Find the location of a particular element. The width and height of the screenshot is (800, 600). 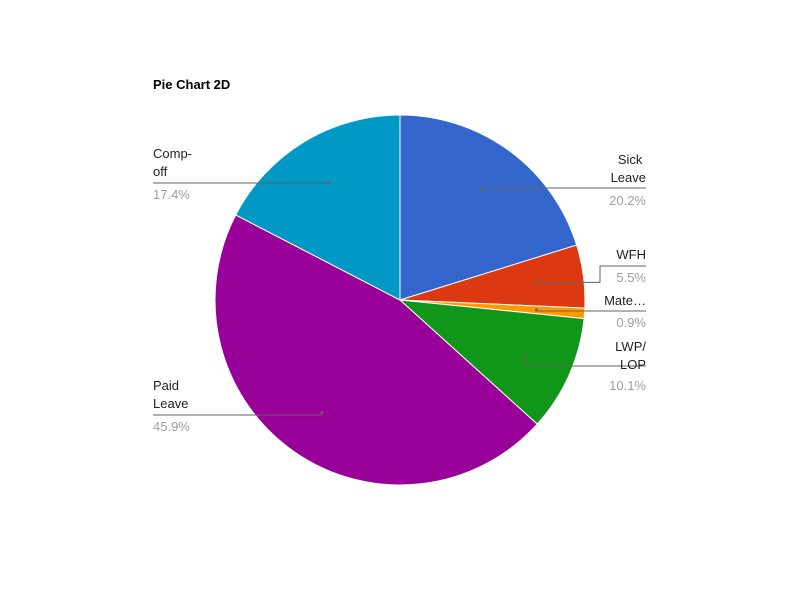

slice-percent: 5.5% is located at coordinates (631, 277).